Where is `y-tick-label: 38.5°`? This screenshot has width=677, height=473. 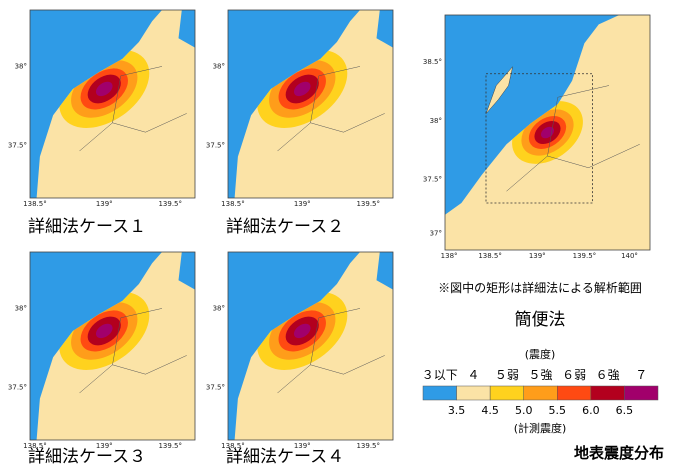 y-tick-label: 38.5° is located at coordinates (432, 62).